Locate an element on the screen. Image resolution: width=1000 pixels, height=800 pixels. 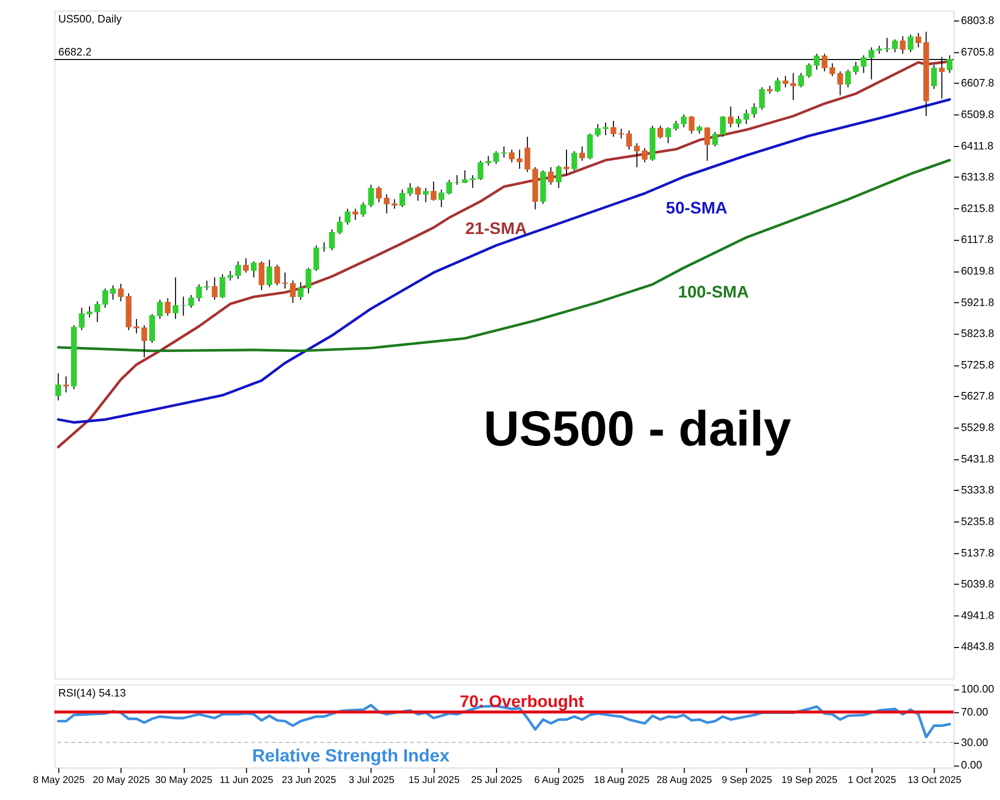
y-tick-label: 6705.8 is located at coordinates (977, 52).